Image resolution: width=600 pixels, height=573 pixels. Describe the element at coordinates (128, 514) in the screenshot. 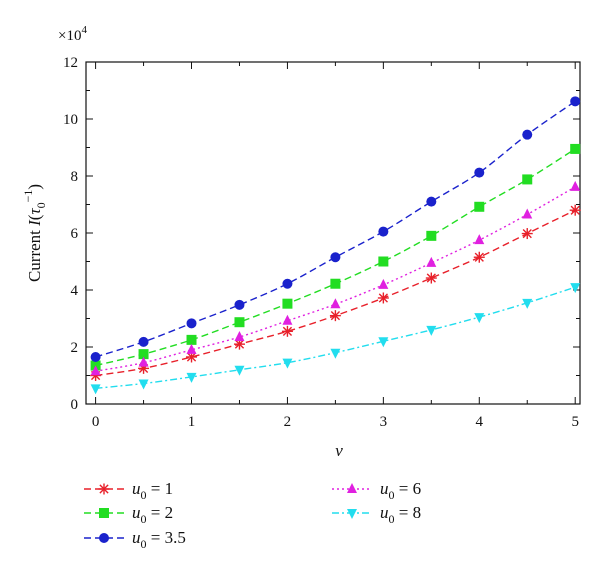

I see `legend-item: u0 = 2` at that location.